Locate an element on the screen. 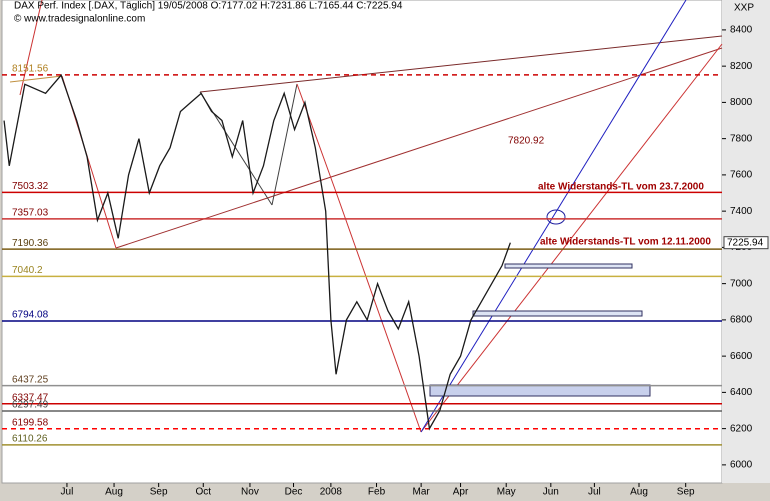 This screenshot has height=501, width=770. y-tick-label: 7800 is located at coordinates (741, 138).